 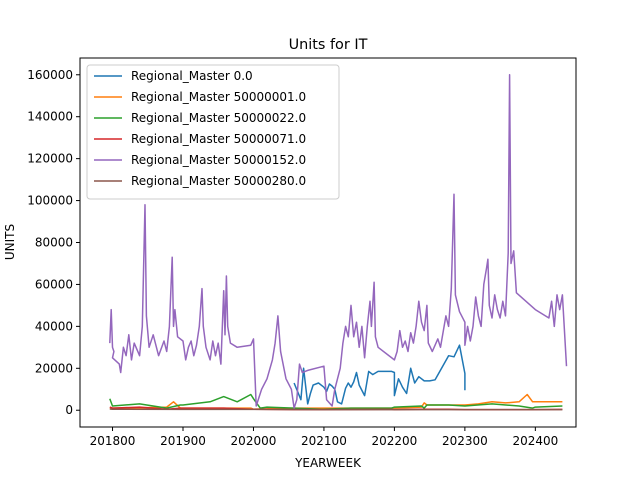 I want to click on legend-label: Regional_Master 0.0, so click(x=192, y=76).